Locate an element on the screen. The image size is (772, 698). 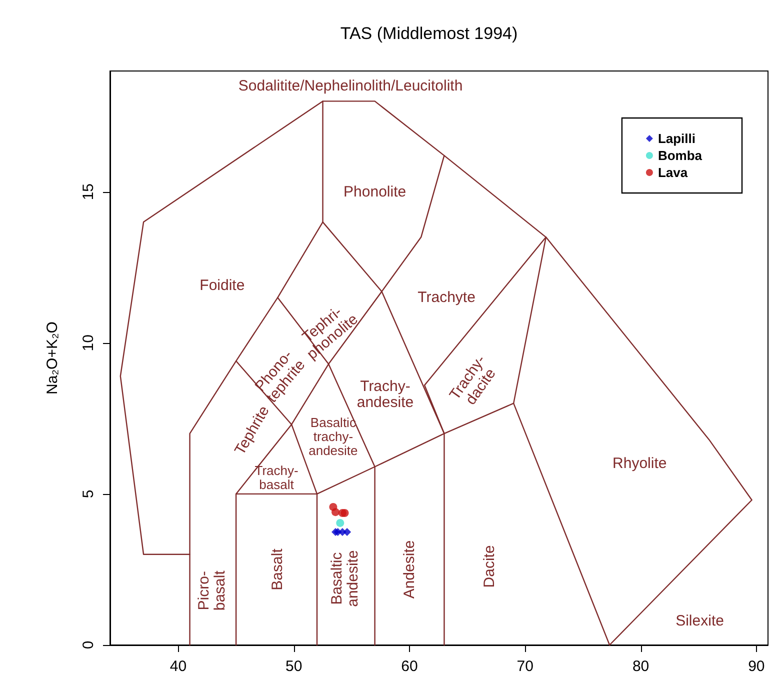
annotation: Trachy- andesite is located at coordinates (385, 394).